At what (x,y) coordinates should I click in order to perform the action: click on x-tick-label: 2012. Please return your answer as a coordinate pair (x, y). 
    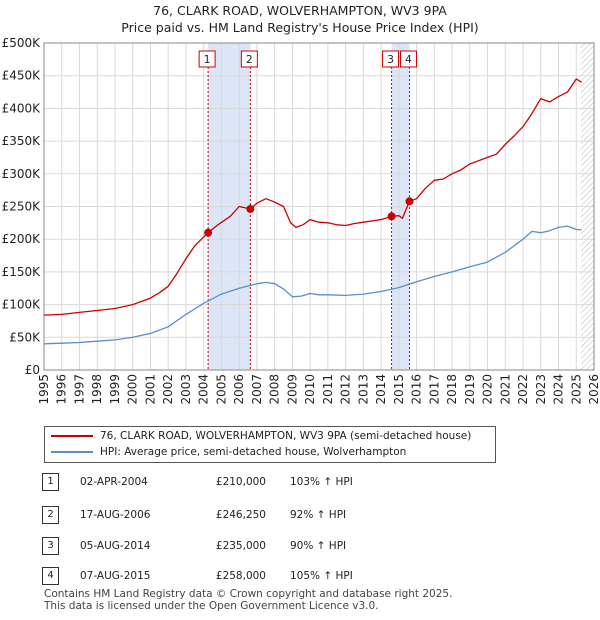
    Looking at the image, I should click on (346, 389).